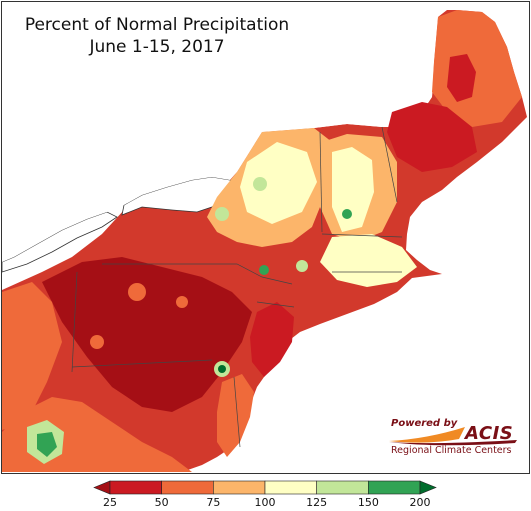  I want to click on west-pa-orange, so click(32, 356).